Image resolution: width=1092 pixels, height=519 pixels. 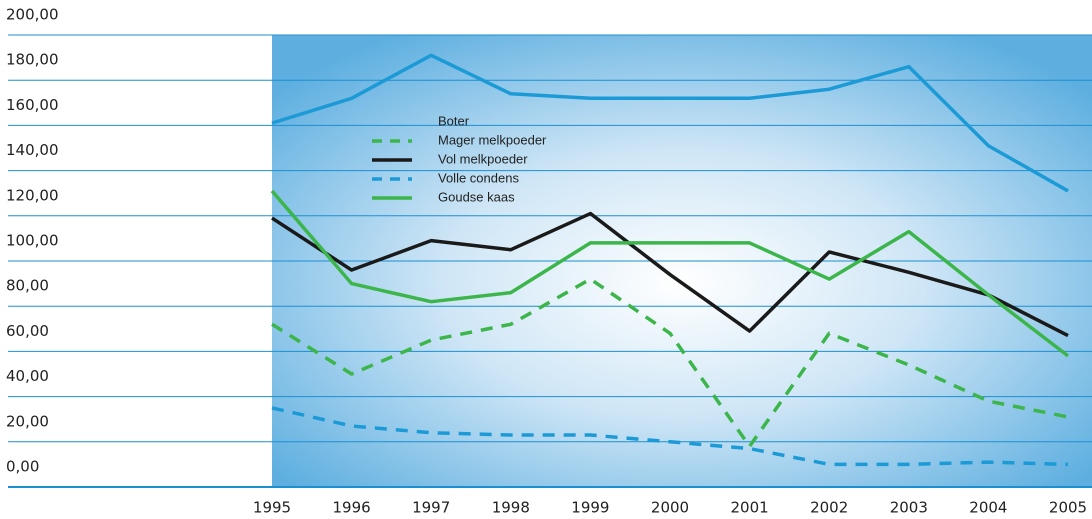 What do you see at coordinates (22, 467) in the screenshot?
I see `y-tick-label: 0,00` at bounding box center [22, 467].